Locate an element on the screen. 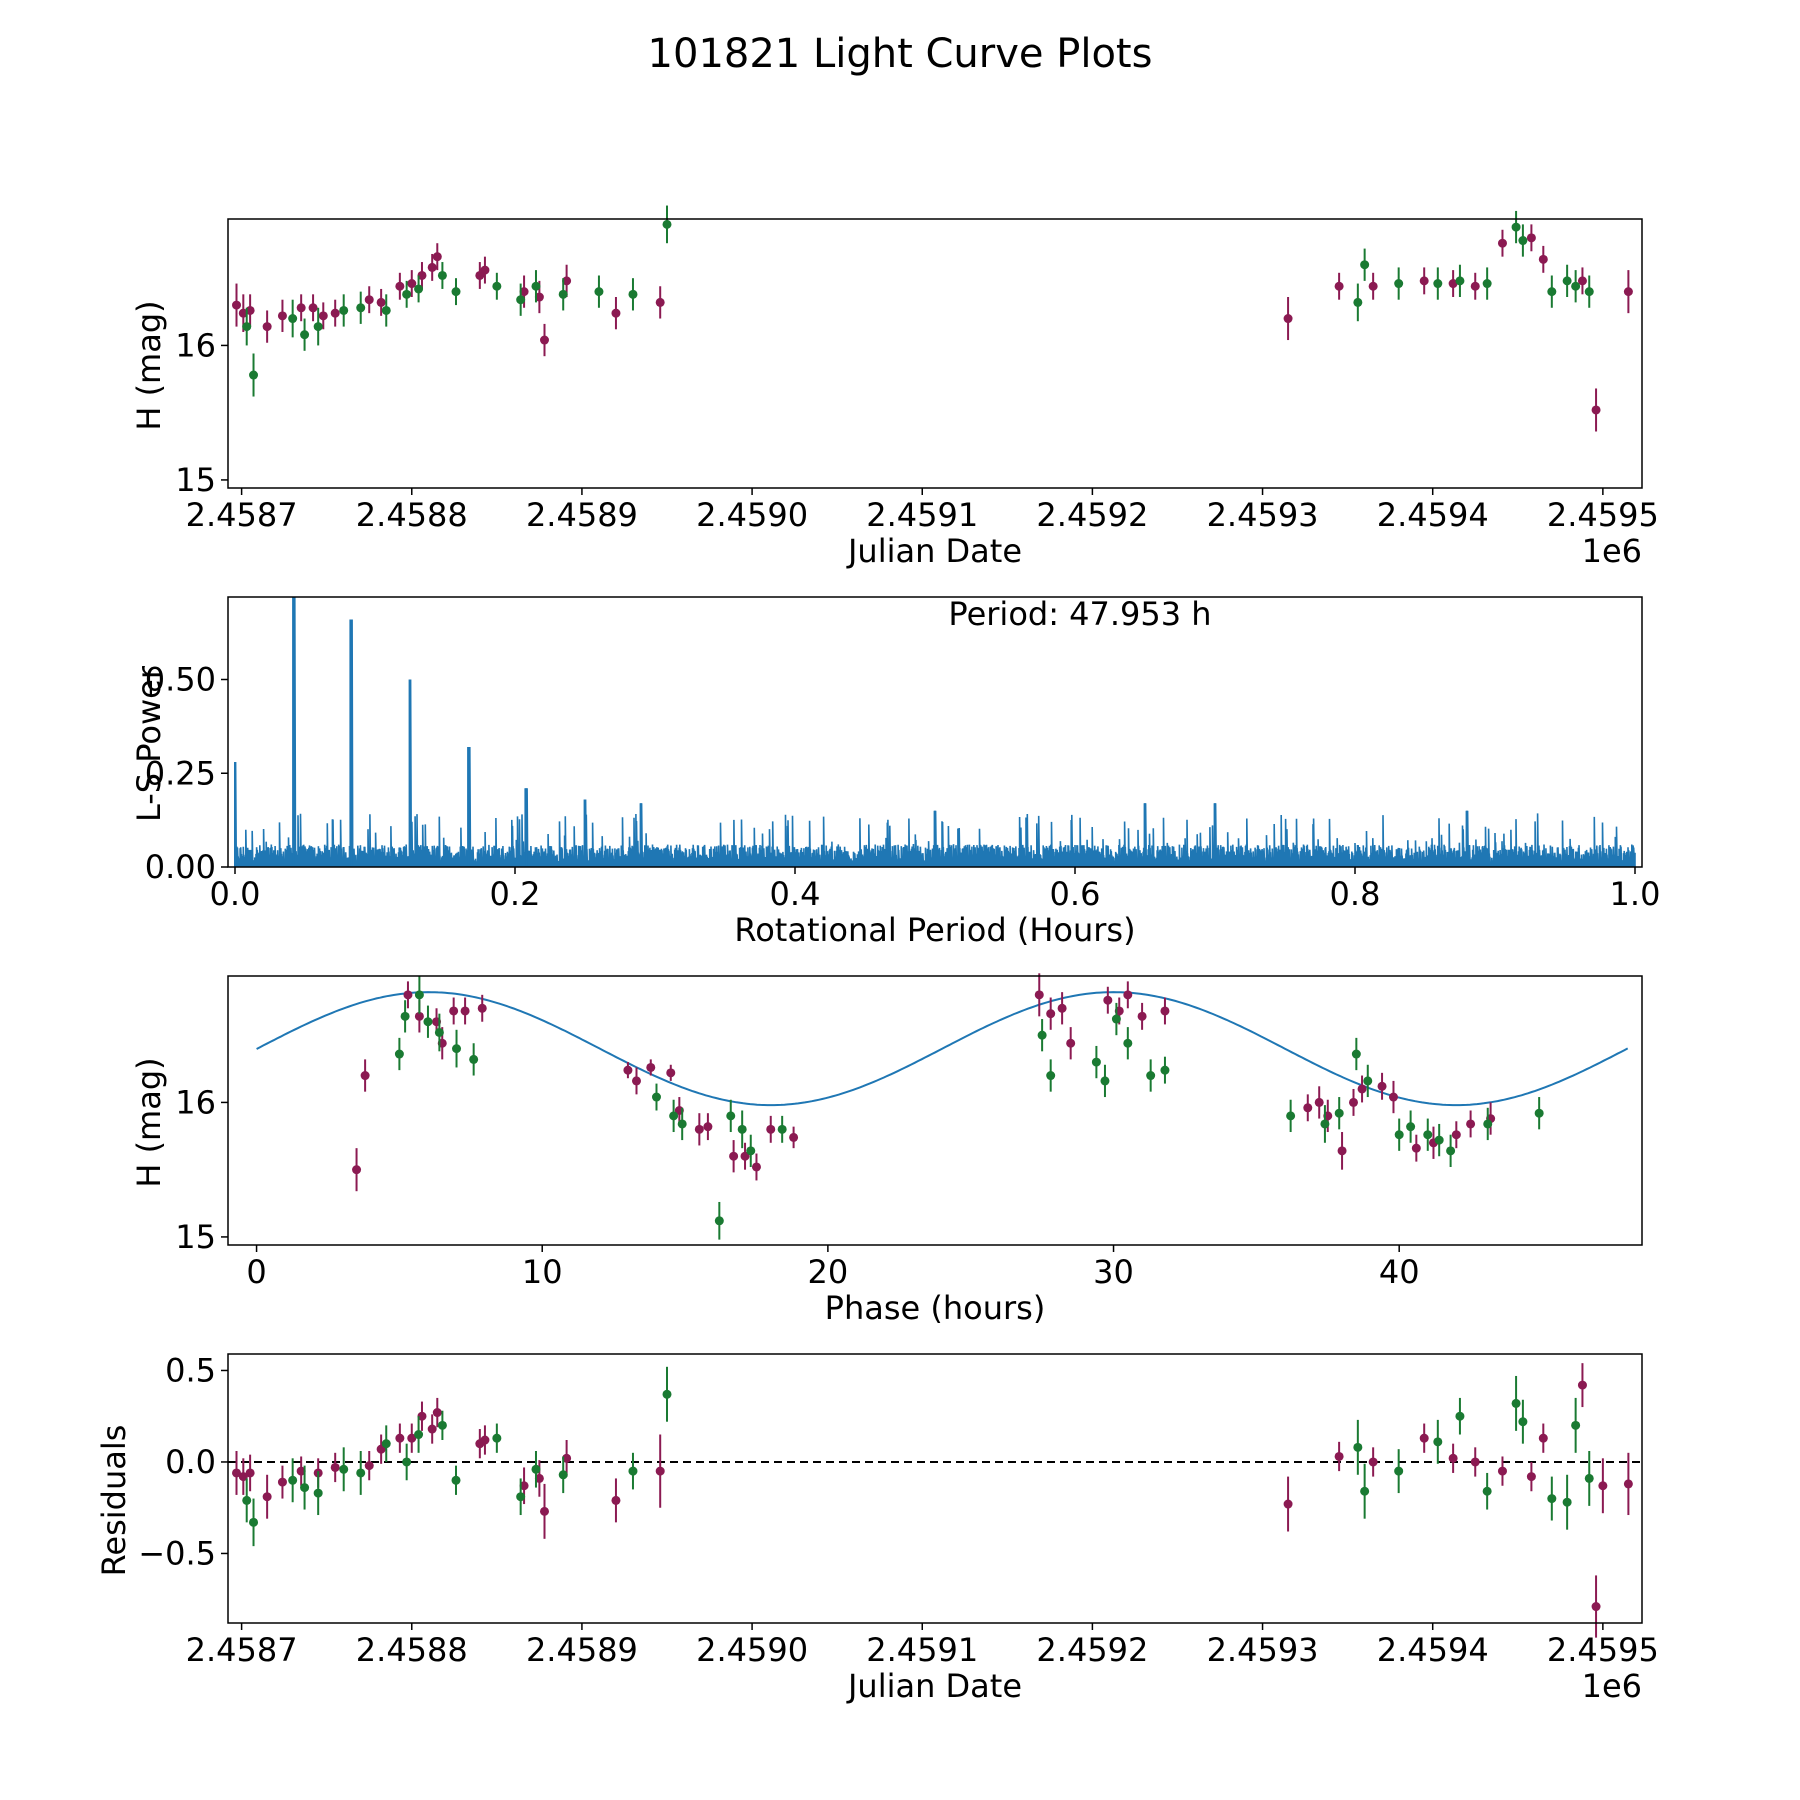  x-axis-label: Julian Date is located at coordinates (934, 1686).